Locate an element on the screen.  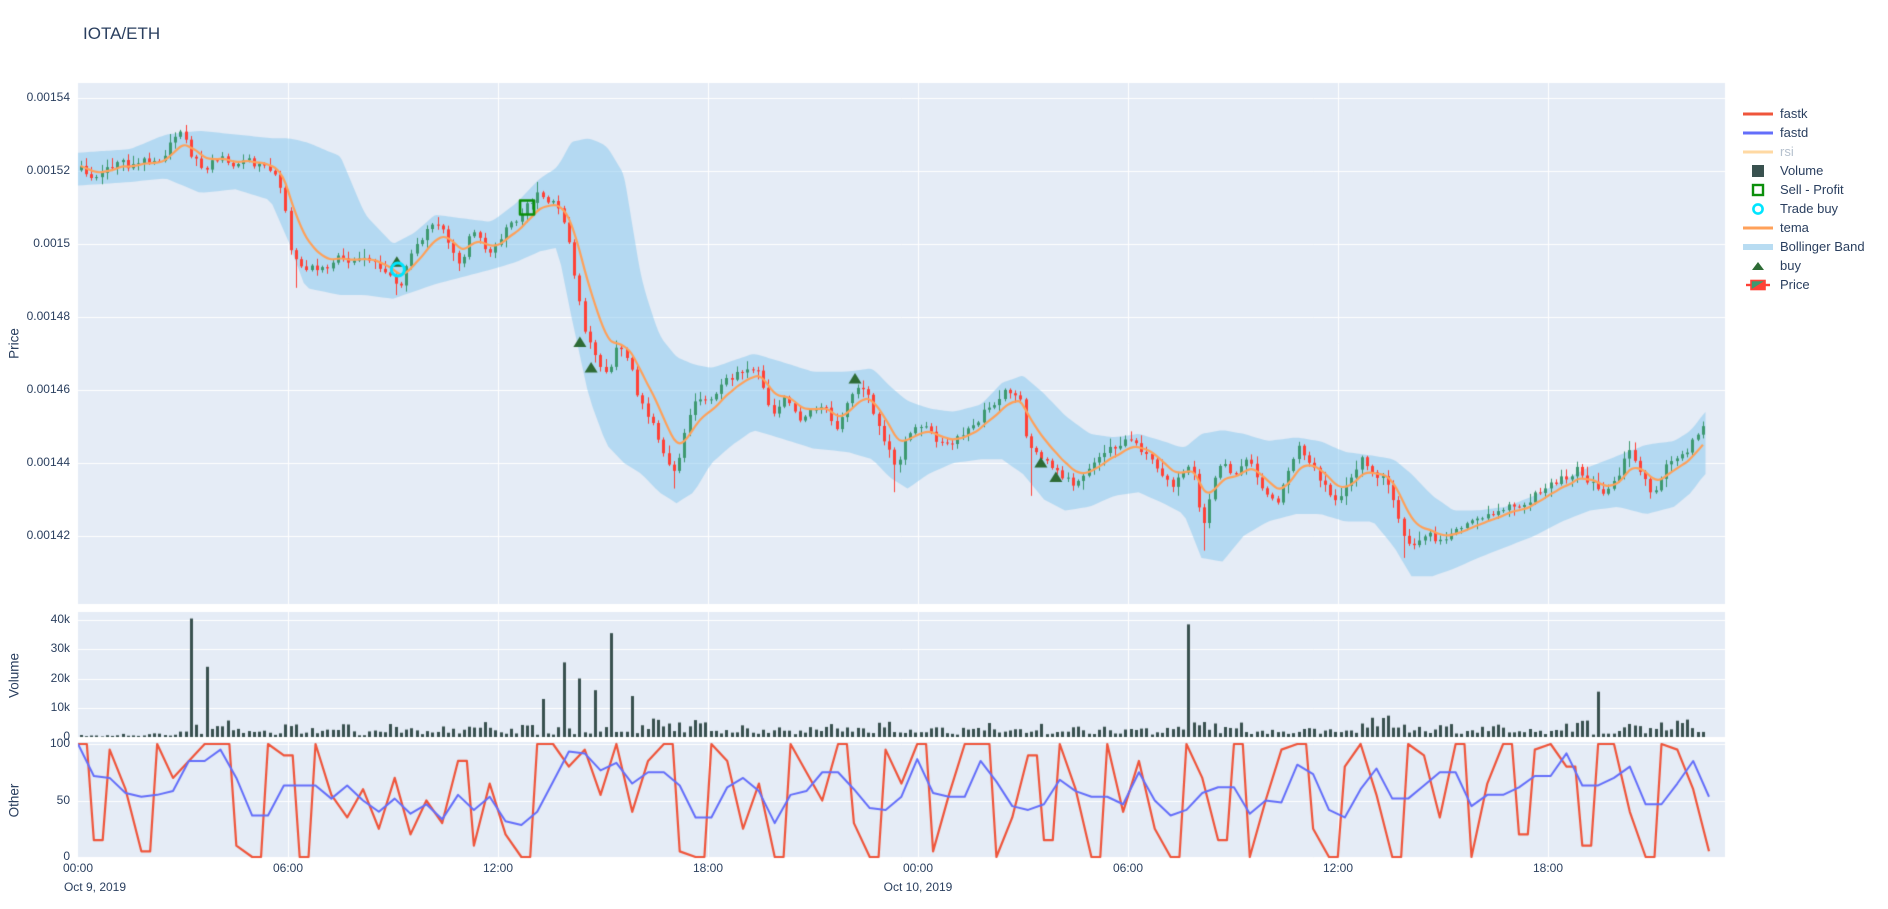
other-axis-tick: 0 is located at coordinates (66, 856).